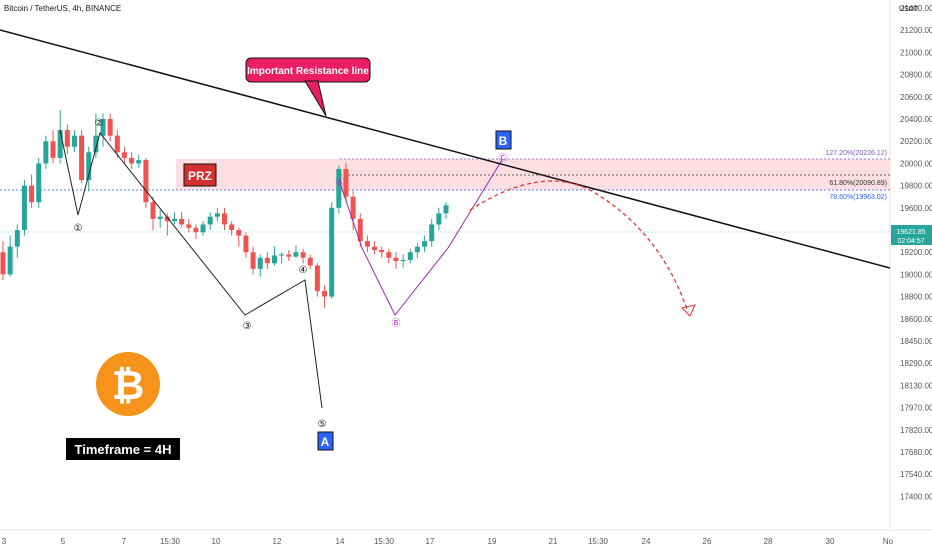 This screenshot has width=932, height=550. I want to click on price-tick-label: 18450.00, so click(916, 341).